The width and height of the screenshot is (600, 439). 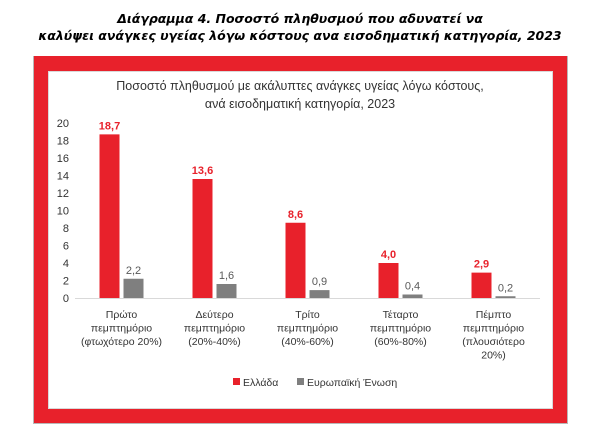 What do you see at coordinates (300, 381) in the screenshot?
I see `legend-swatch-eu` at bounding box center [300, 381].